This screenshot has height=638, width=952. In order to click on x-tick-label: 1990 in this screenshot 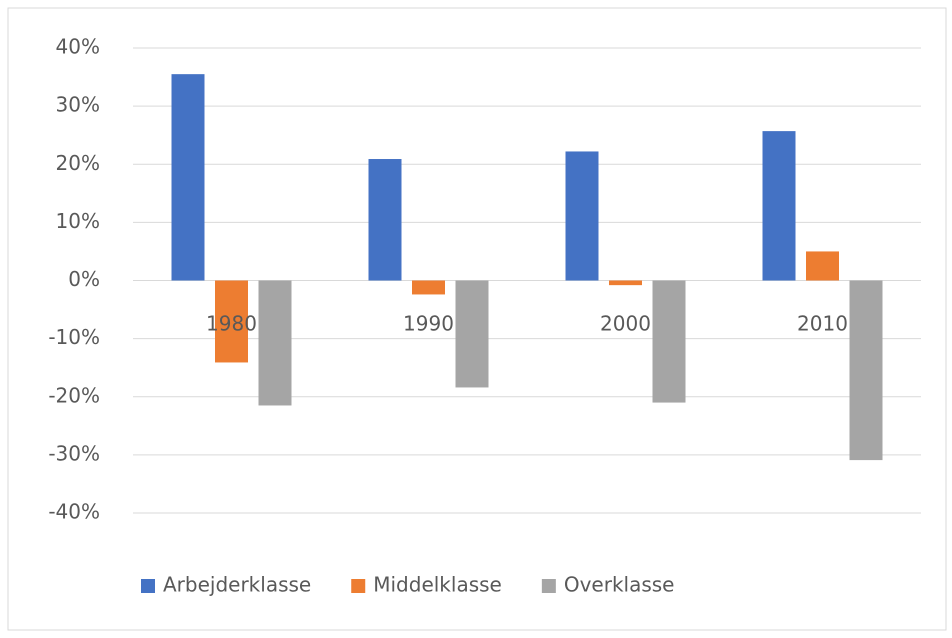, I will do `click(428, 324)`.